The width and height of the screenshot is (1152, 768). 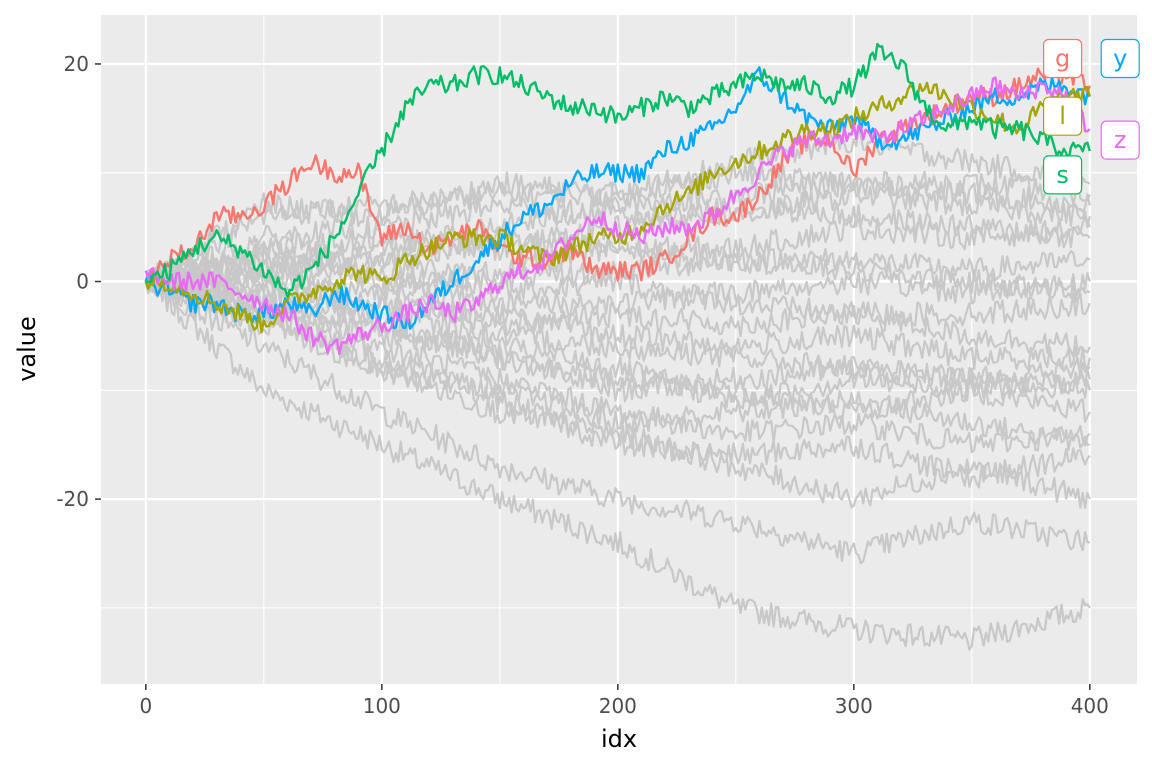 What do you see at coordinates (1091, 116) in the screenshot?
I see `series-labels: g y l z s` at bounding box center [1091, 116].